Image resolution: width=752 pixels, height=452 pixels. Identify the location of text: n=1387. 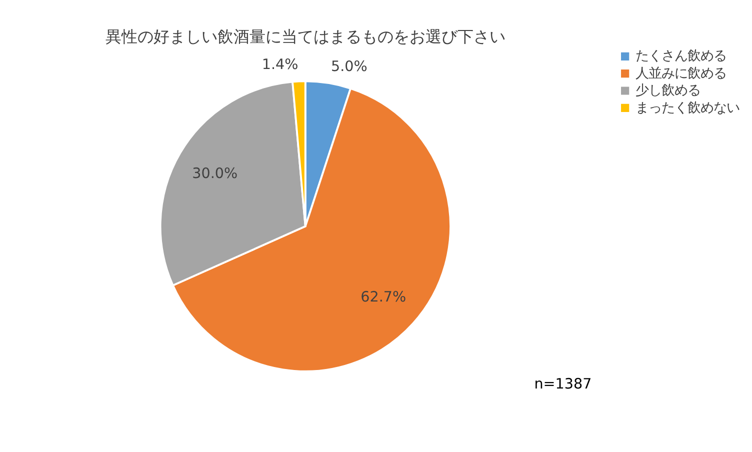
(563, 384).